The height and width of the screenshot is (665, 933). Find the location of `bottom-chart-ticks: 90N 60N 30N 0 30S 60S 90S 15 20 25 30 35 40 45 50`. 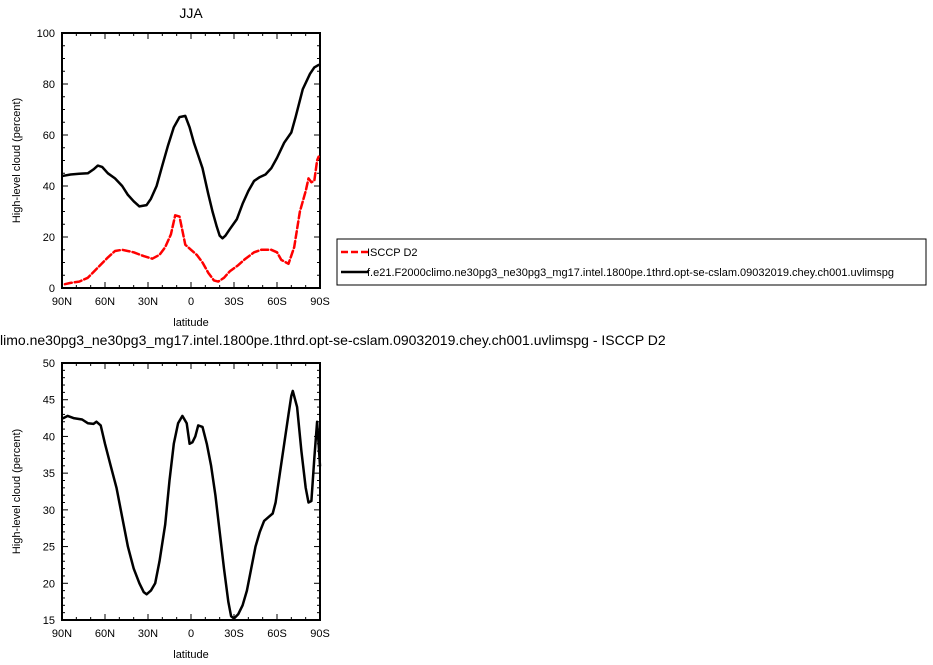

bottom-chart-ticks: 90N 60N 30N 0 30S 60S 90S 15 20 25 30 35 40 45 50 is located at coordinates (186, 499).